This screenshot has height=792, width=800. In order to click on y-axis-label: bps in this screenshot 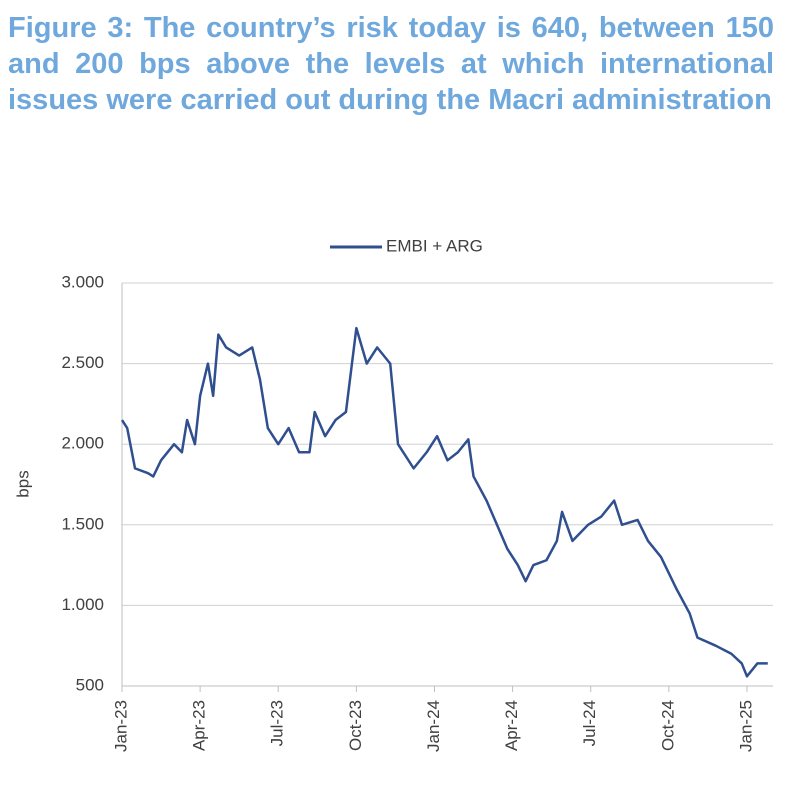, I will do `click(22, 483)`.